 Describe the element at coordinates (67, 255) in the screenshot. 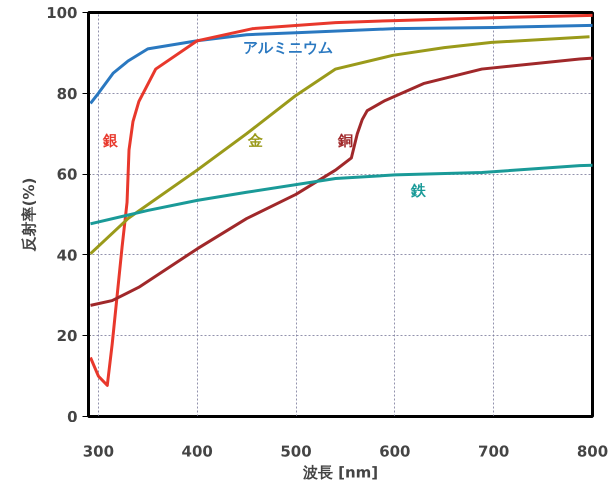

I see `y-tick-label: 40` at that location.